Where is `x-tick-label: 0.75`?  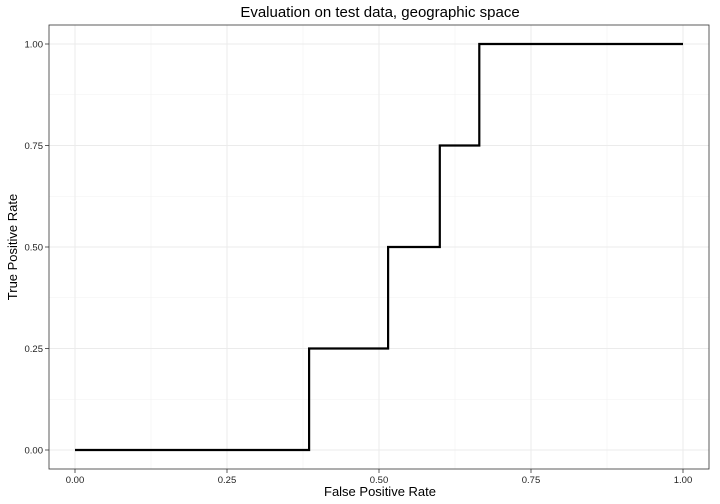
x-tick-label: 0.75 is located at coordinates (531, 480).